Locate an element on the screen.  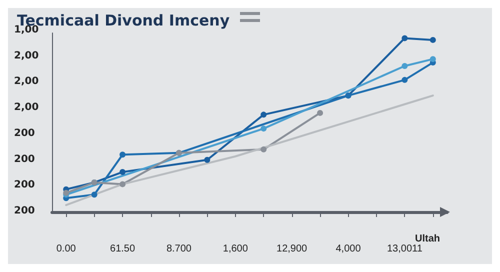
x-tick-label: 13,0011 is located at coordinates (404, 249).